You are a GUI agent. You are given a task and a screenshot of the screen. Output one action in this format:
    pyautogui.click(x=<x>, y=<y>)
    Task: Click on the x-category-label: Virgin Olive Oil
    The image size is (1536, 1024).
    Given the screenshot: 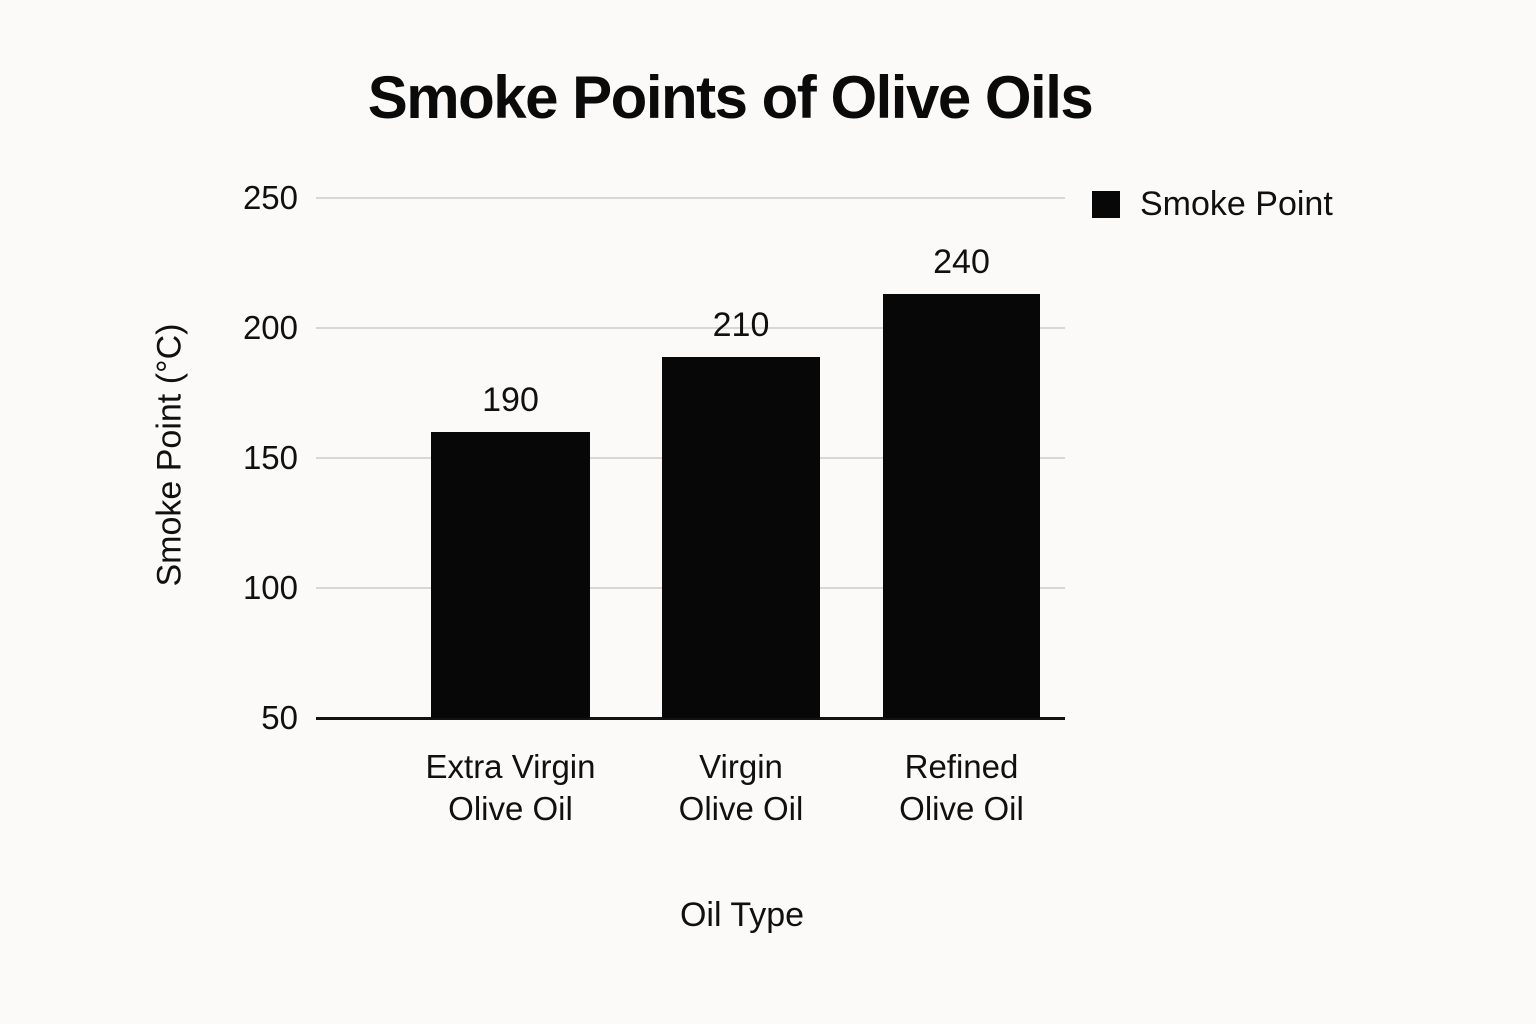 What is the action you would take?
    pyautogui.click(x=741, y=788)
    